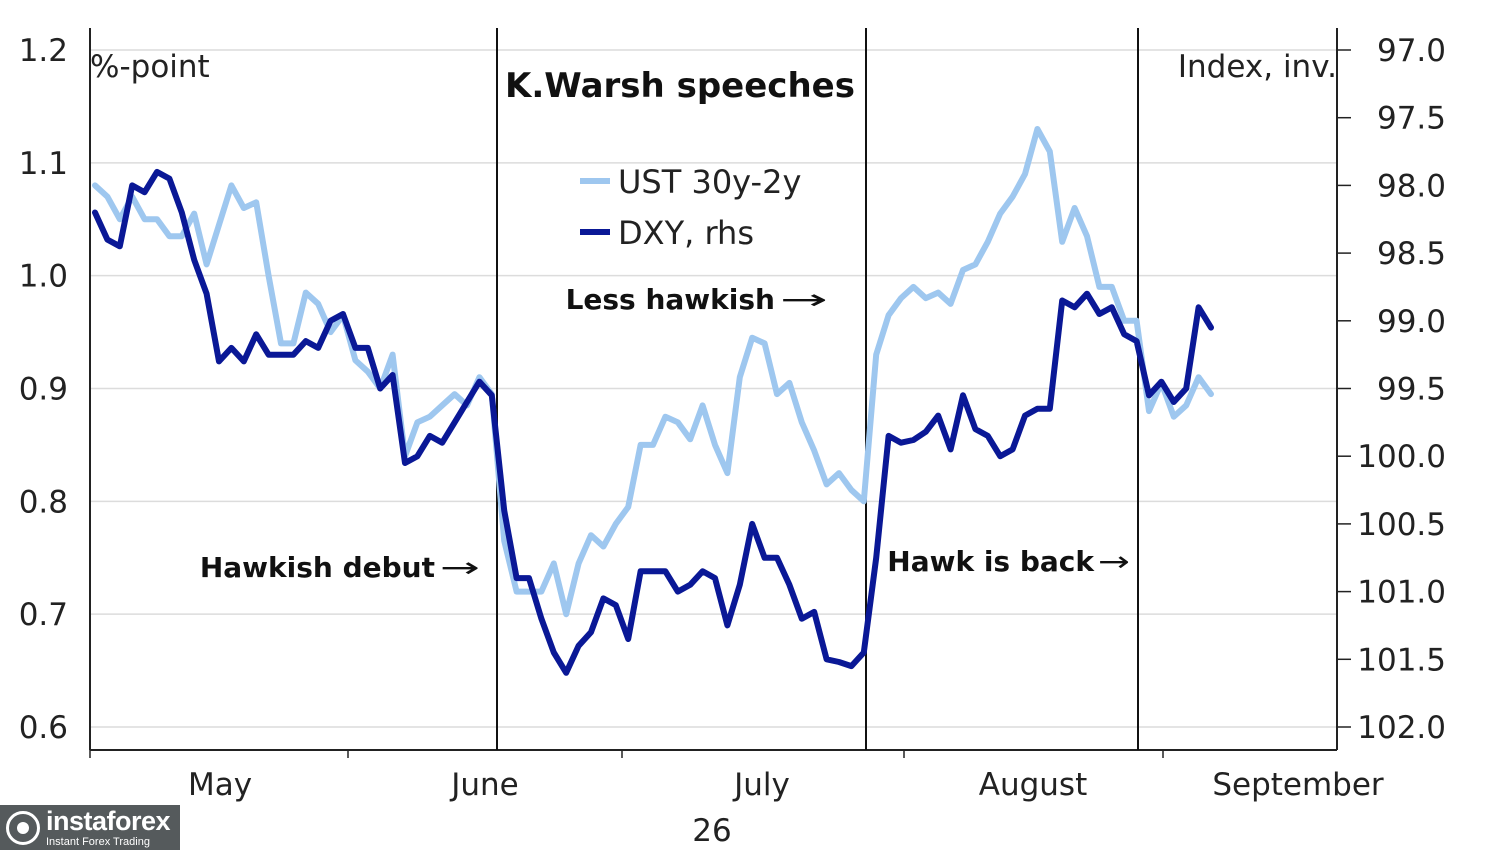  Describe the element at coordinates (1401, 593) in the screenshot. I see `right-tick-label: 101.0` at that location.